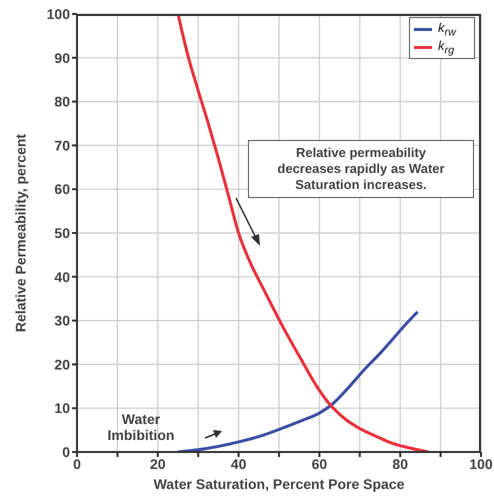 This screenshot has height=503, width=494. What do you see at coordinates (141, 427) in the screenshot?
I see `annotation: Water Imbibition` at bounding box center [141, 427].